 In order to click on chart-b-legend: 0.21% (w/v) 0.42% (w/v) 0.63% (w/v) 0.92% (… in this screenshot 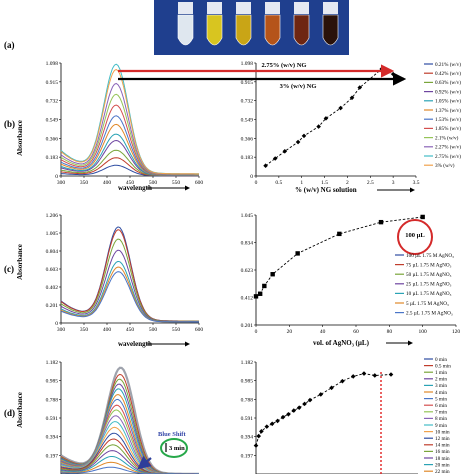, I will do `click(442, 115)`.